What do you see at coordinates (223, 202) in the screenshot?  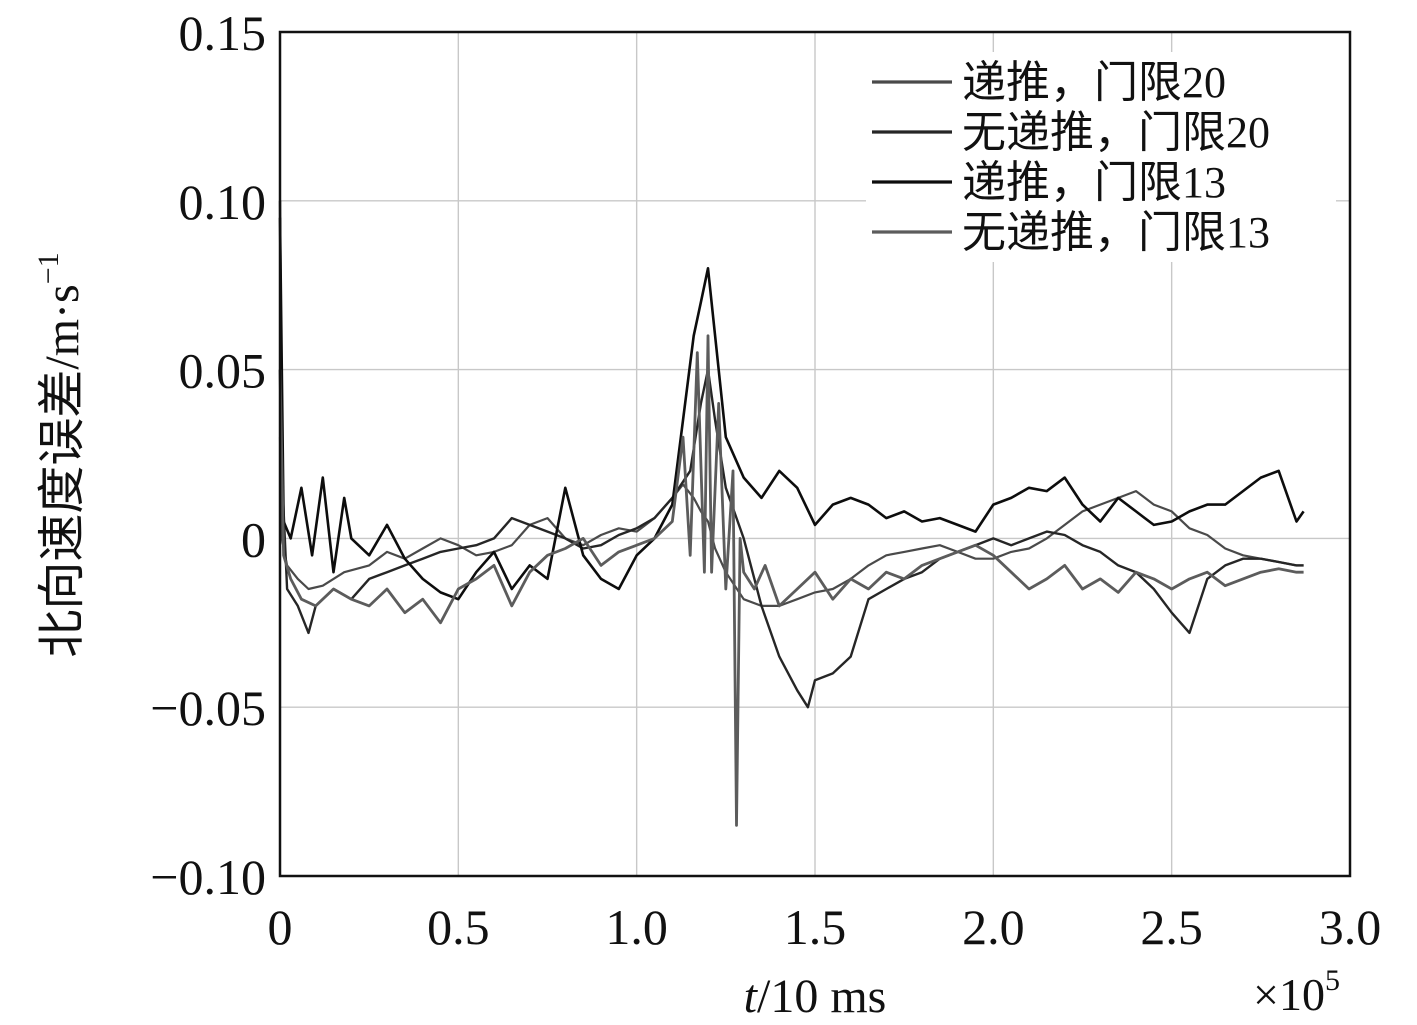 I see `y-tick-label: 0.10` at bounding box center [223, 202].